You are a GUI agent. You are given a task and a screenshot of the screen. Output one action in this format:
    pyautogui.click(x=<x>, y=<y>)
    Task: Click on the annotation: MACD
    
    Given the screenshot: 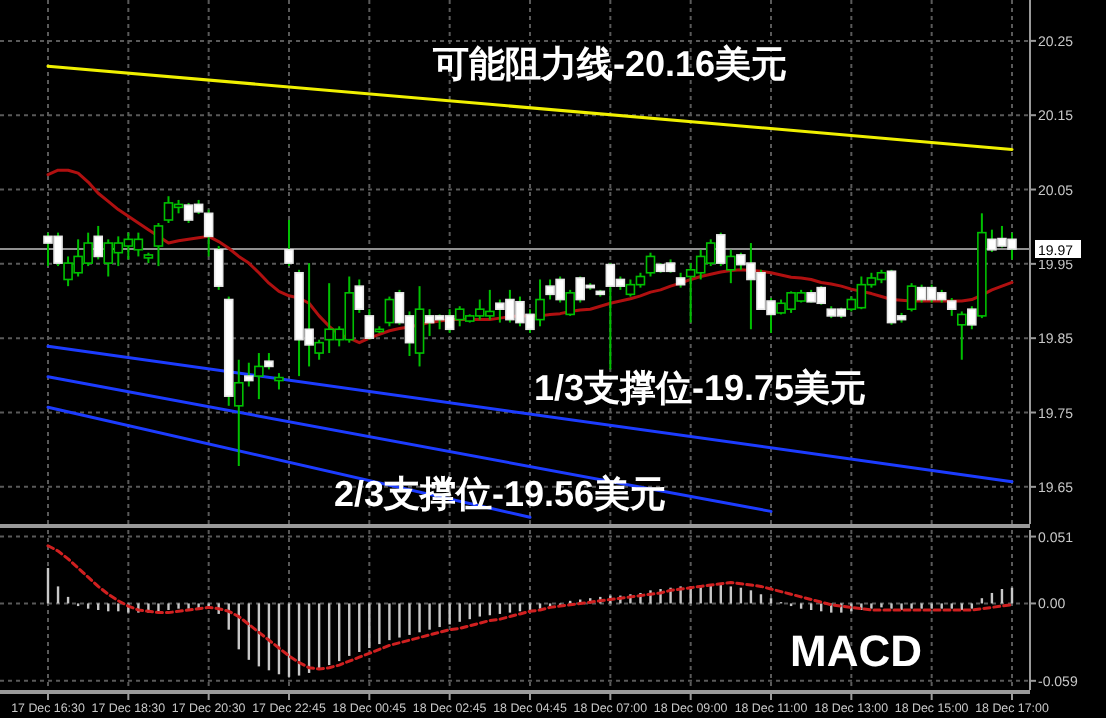 What is the action you would take?
    pyautogui.click(x=856, y=651)
    